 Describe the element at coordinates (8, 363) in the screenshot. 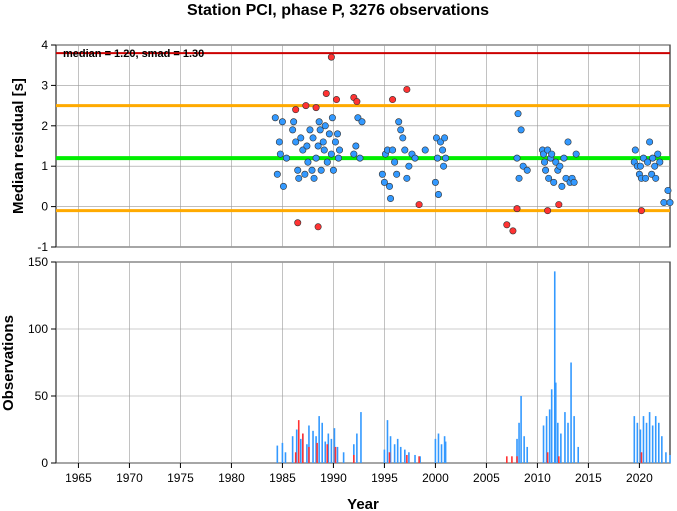

I see `observations-y-axis-label: Observations` at that location.